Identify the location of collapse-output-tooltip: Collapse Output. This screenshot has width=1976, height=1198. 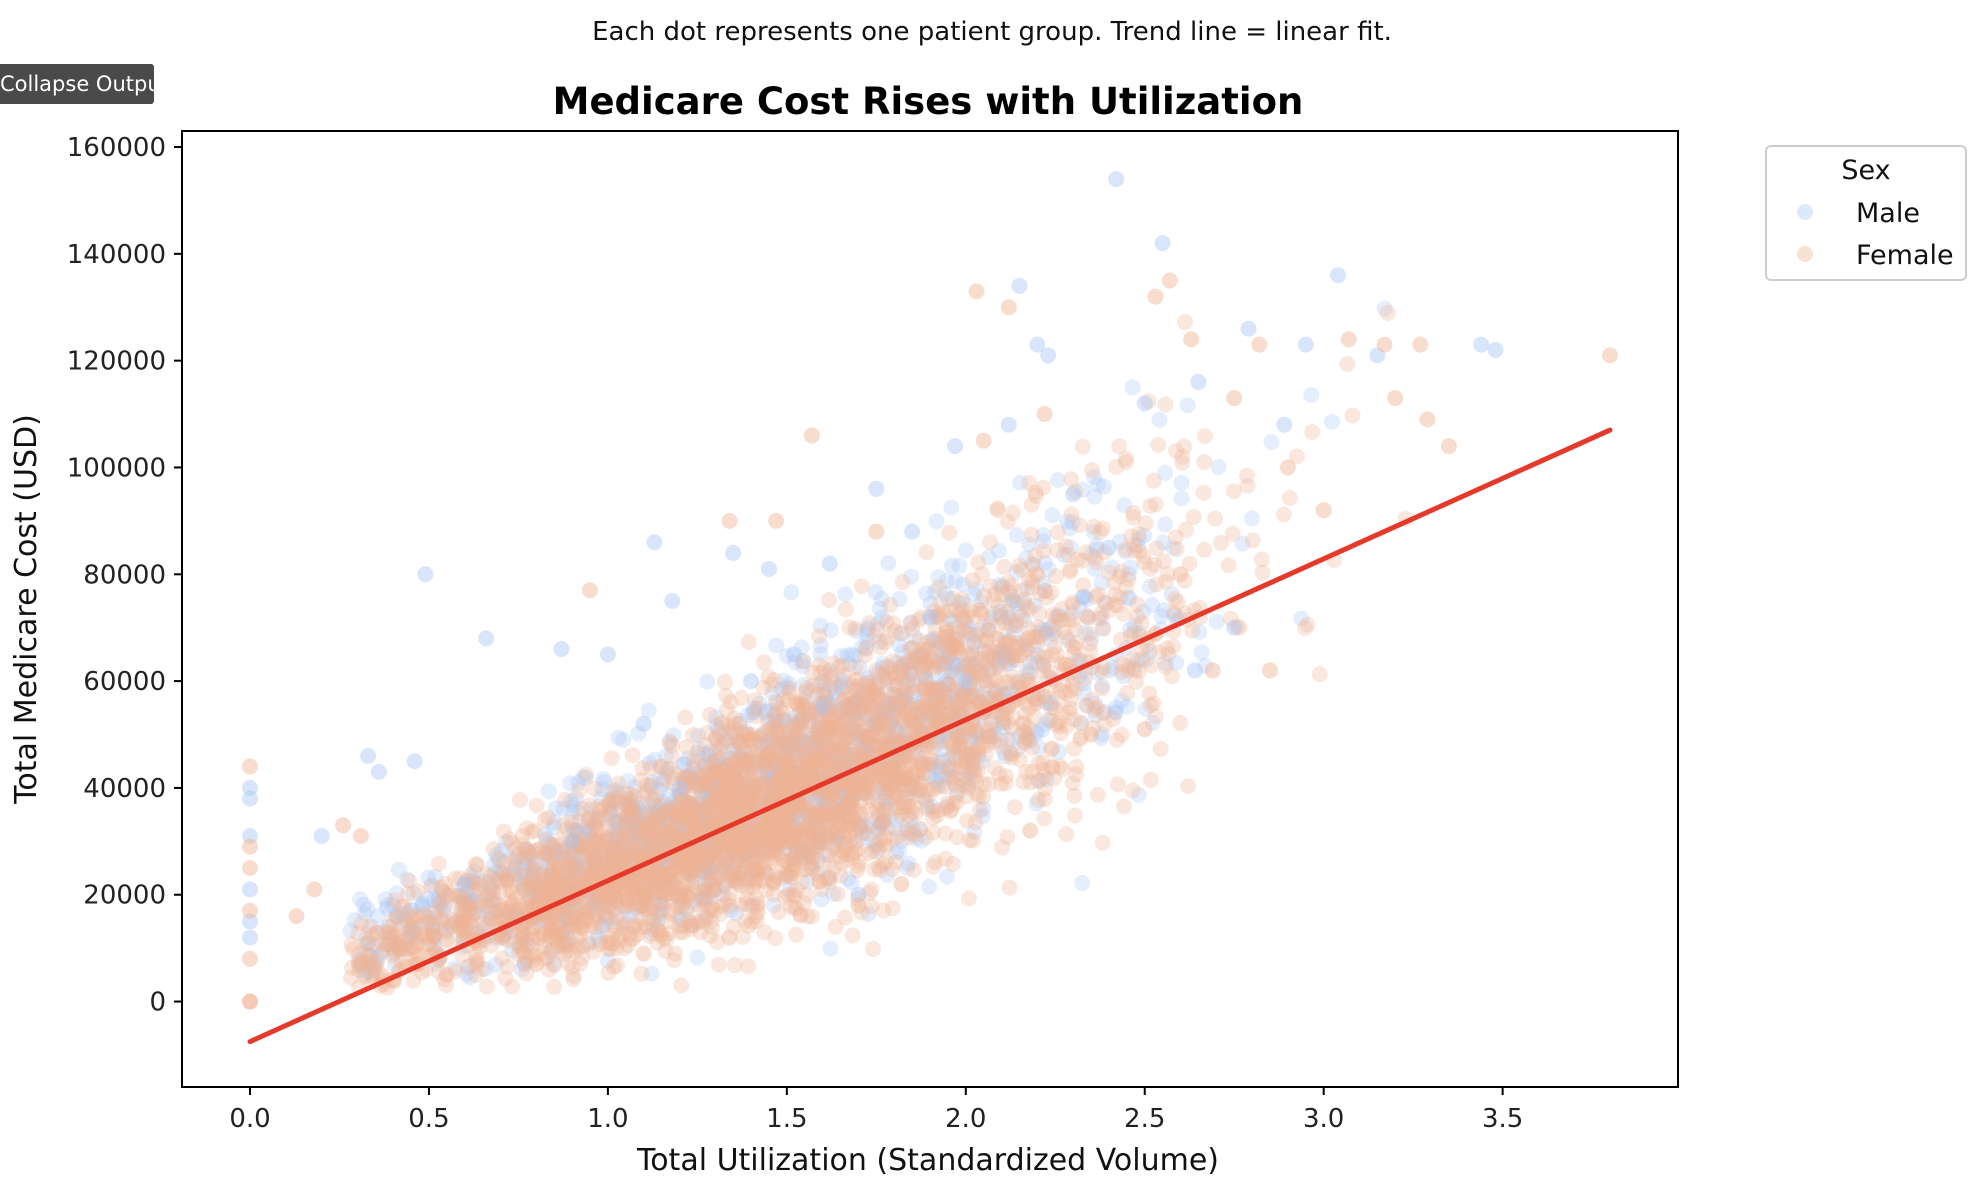
(77, 84).